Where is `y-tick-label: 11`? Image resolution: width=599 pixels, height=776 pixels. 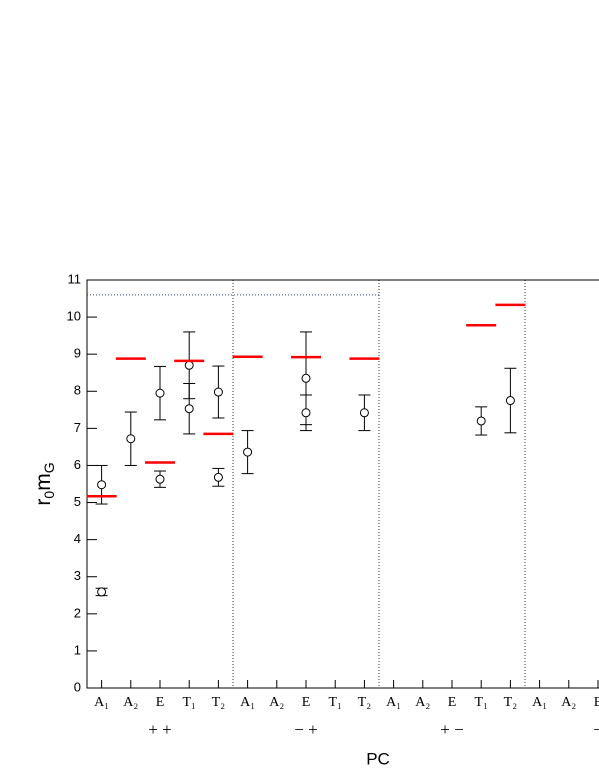
y-tick-label: 11 is located at coordinates (75, 278).